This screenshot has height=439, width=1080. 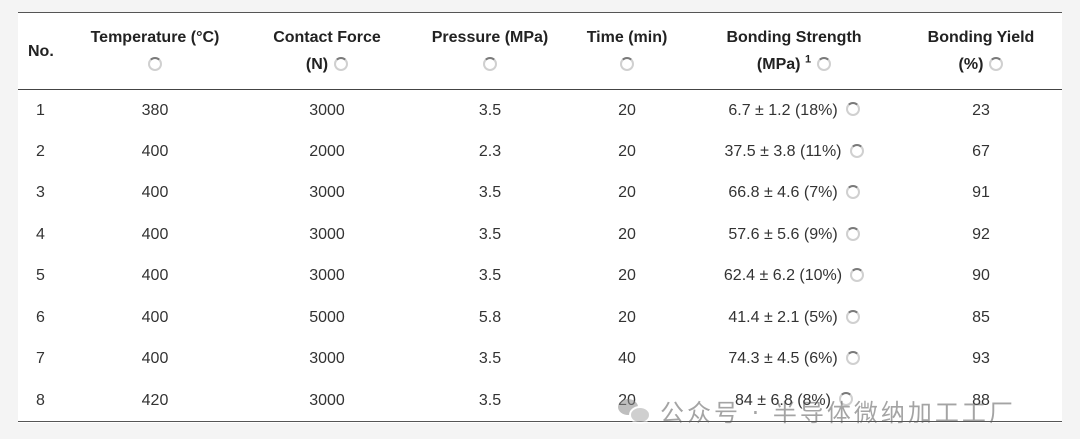 I want to click on cell-time: 40, so click(x=627, y=360).